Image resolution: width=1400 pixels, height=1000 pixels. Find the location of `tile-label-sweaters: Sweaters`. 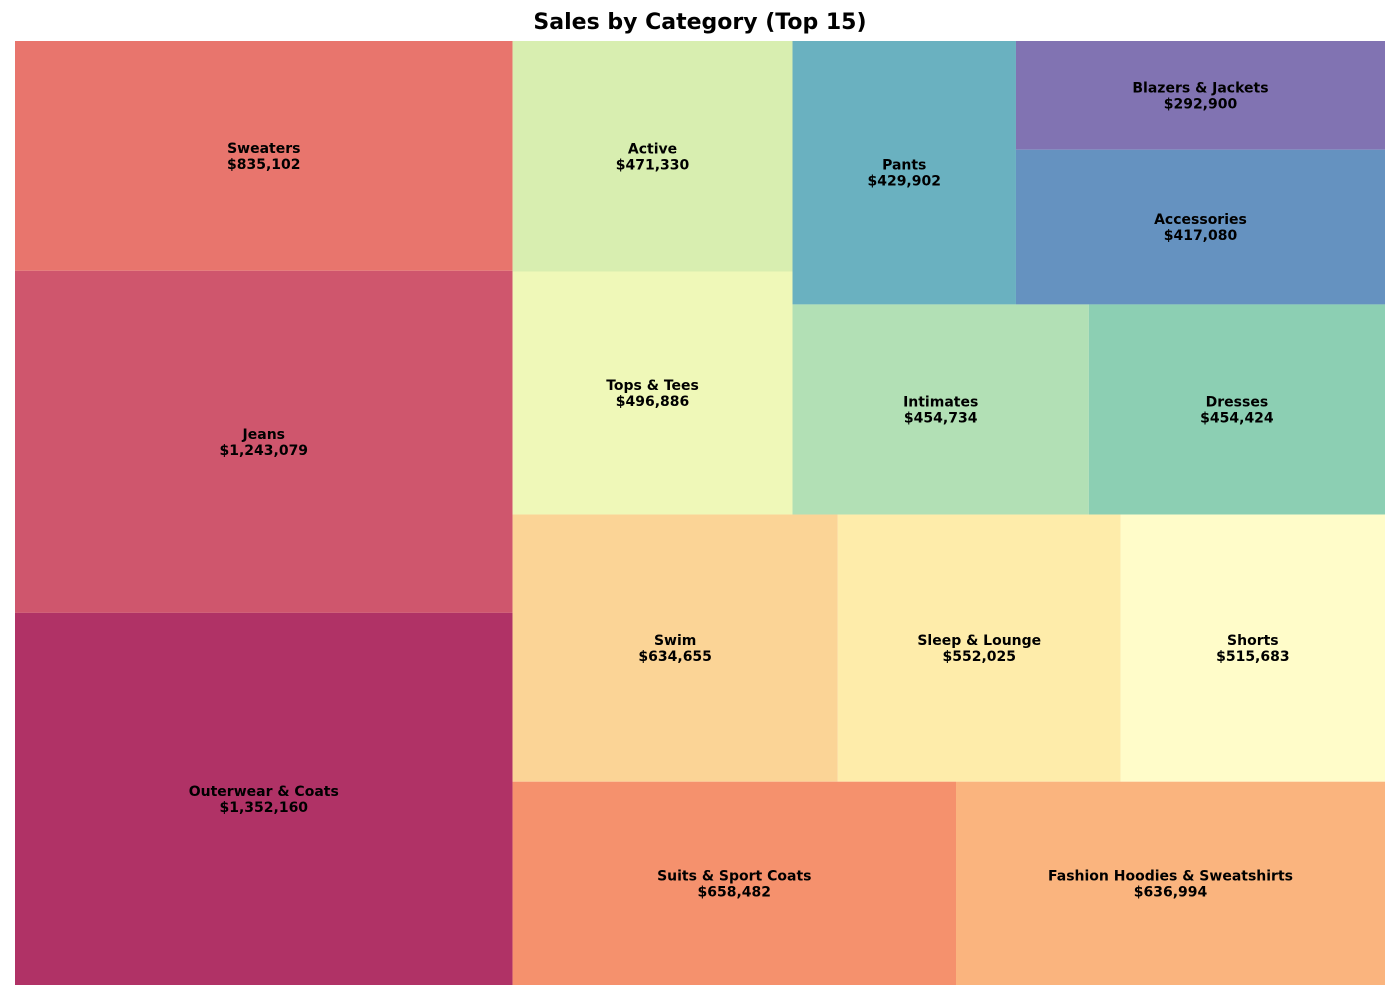

tile-label-sweaters: Sweaters is located at coordinates (263, 149).